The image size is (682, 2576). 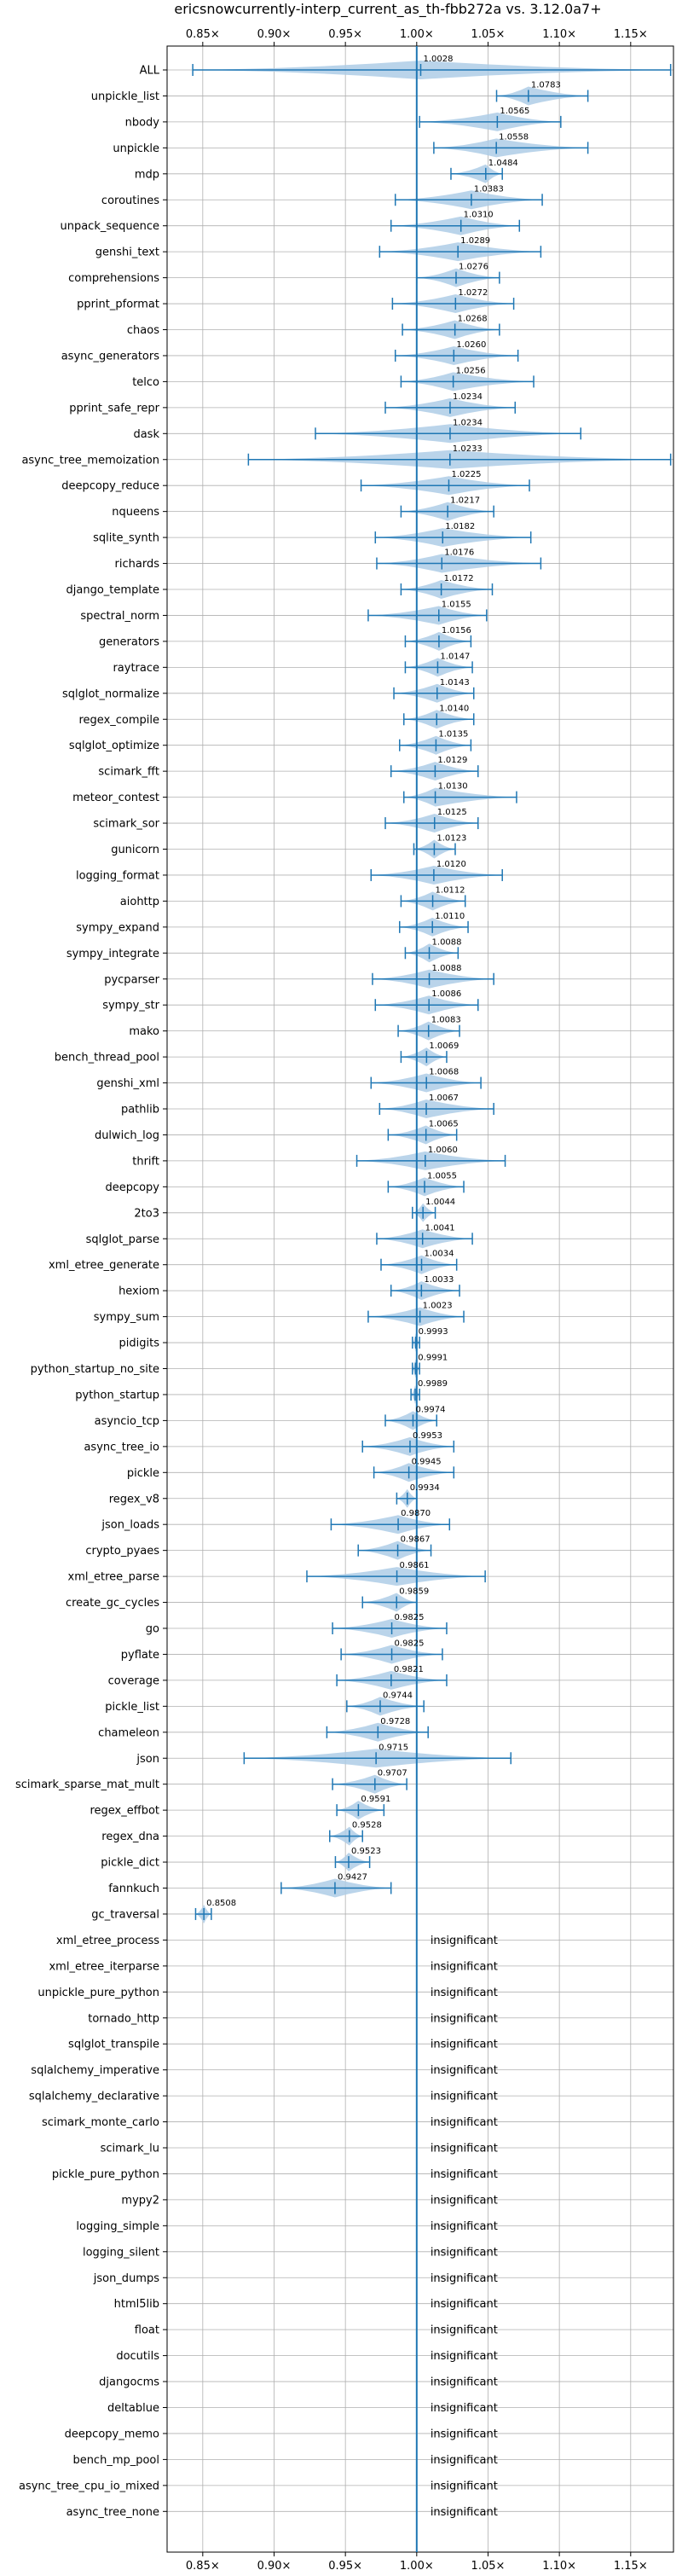 What do you see at coordinates (415, 1565) in the screenshot?
I see `value-label: 0.9861` at bounding box center [415, 1565].